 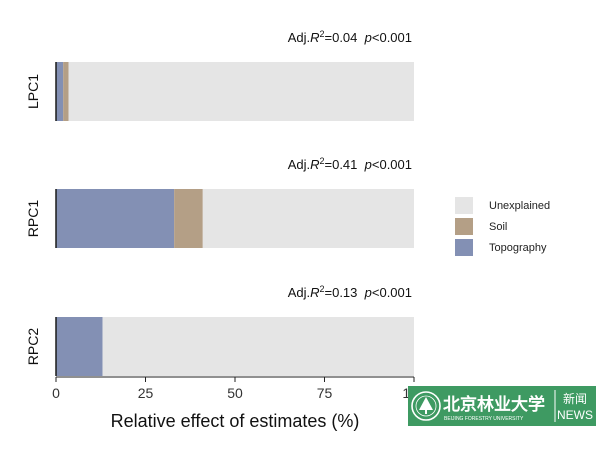 What do you see at coordinates (79, 346) in the screenshot?
I see `bar-rpc2-topography` at bounding box center [79, 346].